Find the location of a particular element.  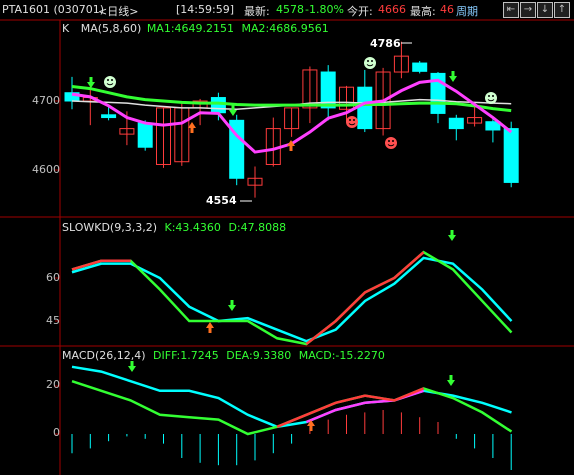

macd-diff-rising-segment is located at coordinates (350, 407).